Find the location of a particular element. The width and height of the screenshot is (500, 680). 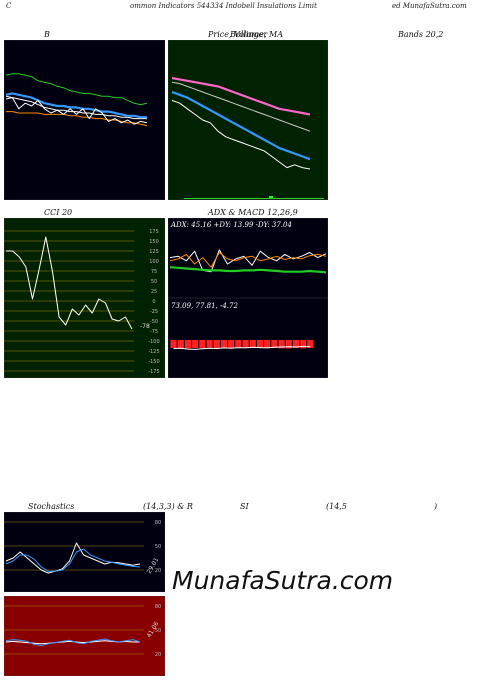

title-cci: CCI 20 is located at coordinates (58, 212).